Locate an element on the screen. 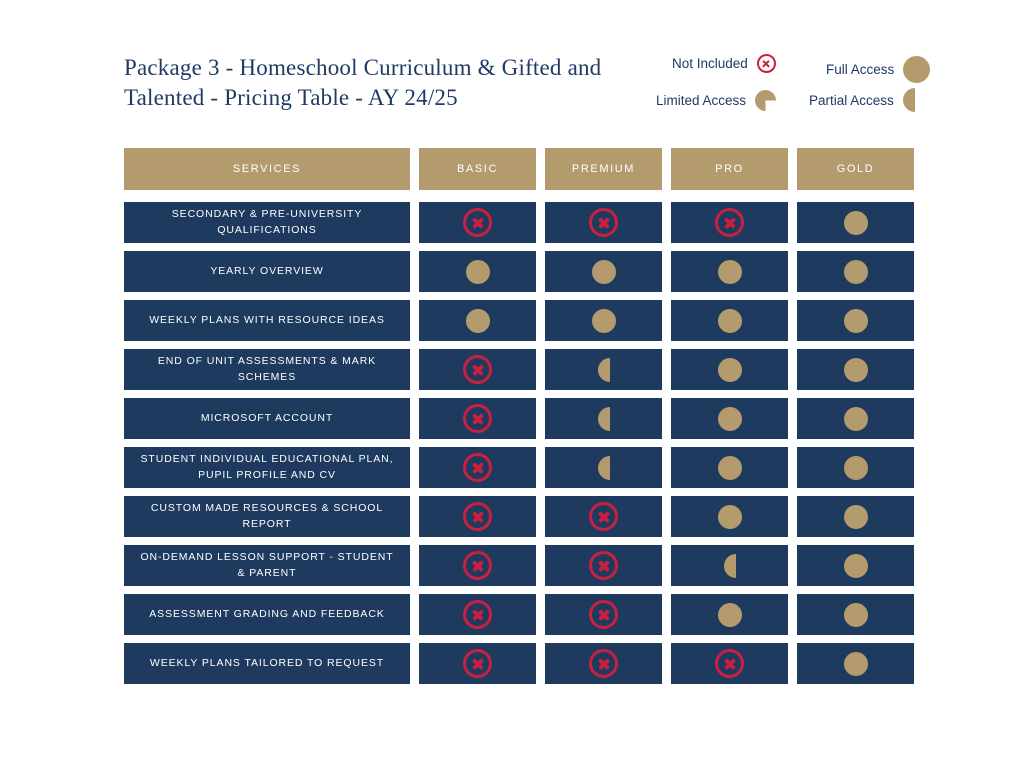 The height and width of the screenshot is (768, 1024). column-header-gold: GOLD is located at coordinates (855, 169).